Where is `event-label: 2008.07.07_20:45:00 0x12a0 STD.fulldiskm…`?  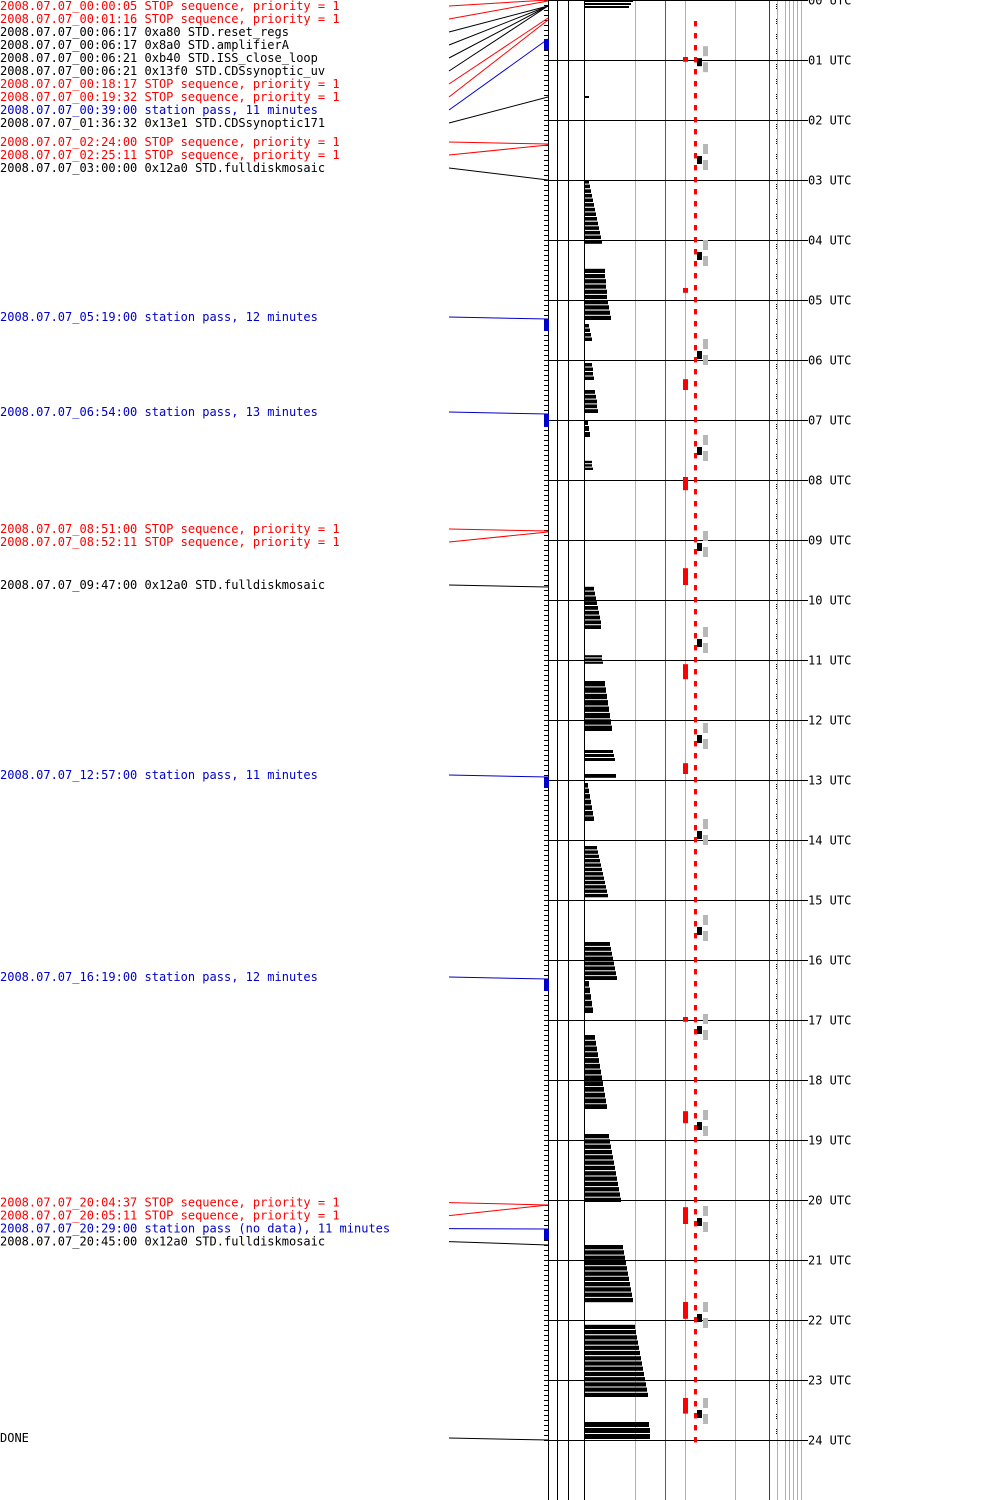 event-label: 2008.07.07_20:45:00 0x12a0 STD.fulldiskm… is located at coordinates (162, 1242).